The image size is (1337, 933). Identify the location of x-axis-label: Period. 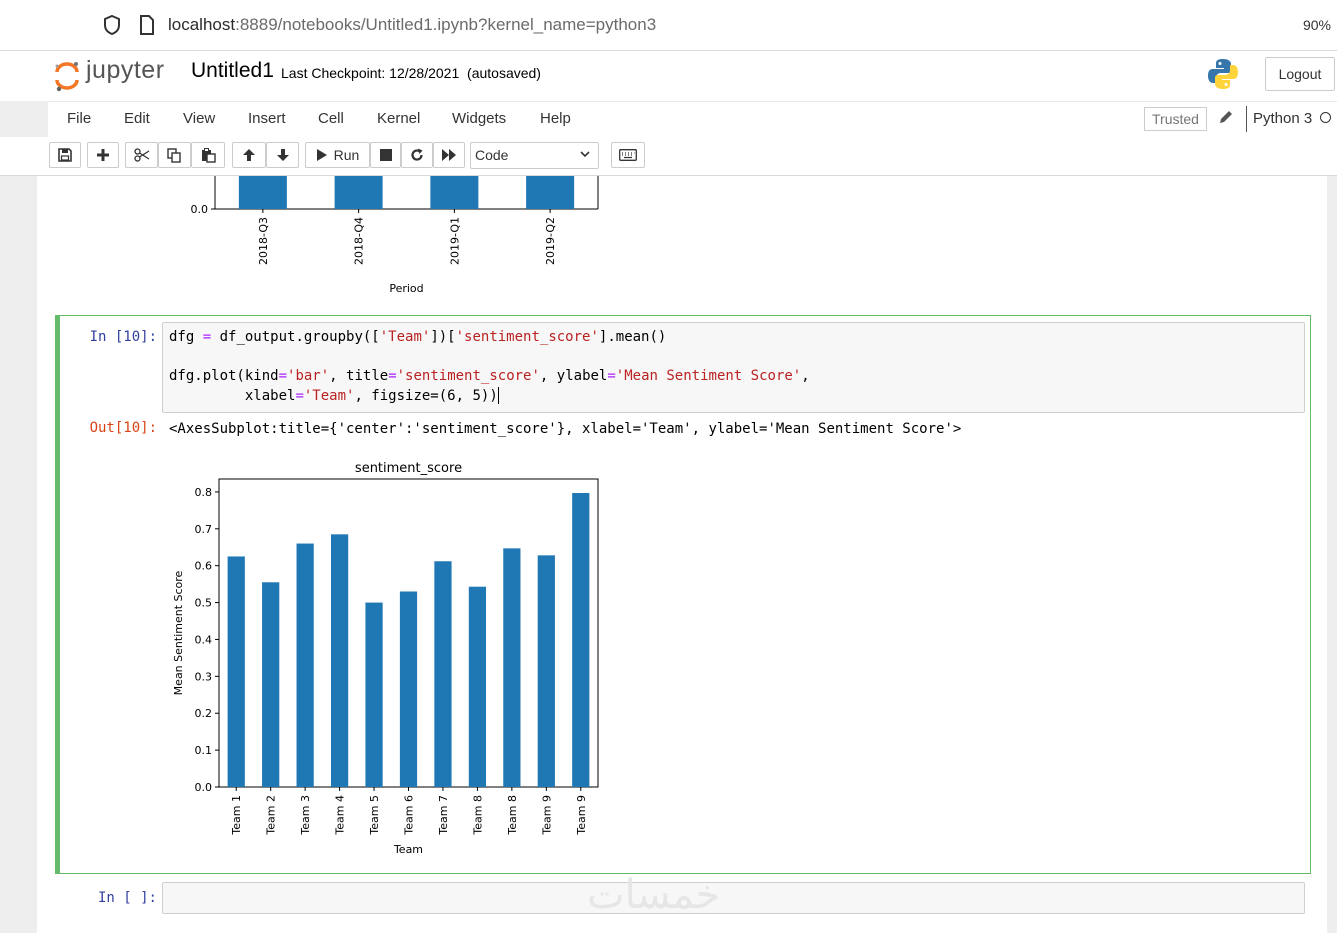
(406, 288).